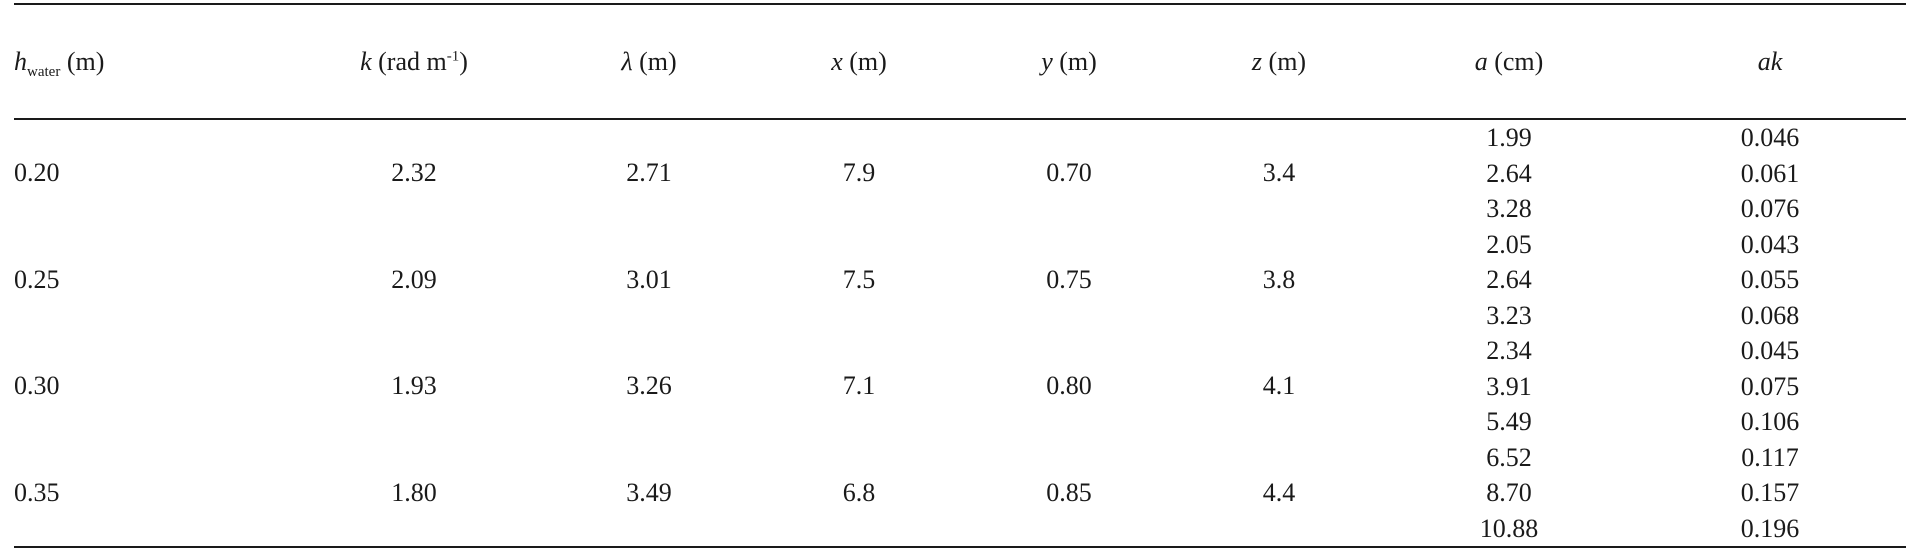 This screenshot has width=1916, height=550. Describe the element at coordinates (1509, 208) in the screenshot. I see `cell-a-value: 3.28` at that location.